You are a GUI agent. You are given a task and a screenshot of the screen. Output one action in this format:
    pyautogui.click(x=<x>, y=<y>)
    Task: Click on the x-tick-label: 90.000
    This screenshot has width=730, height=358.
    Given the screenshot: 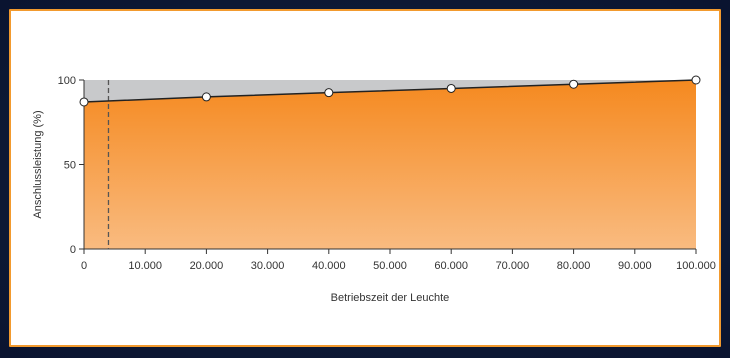 What is the action you would take?
    pyautogui.click(x=635, y=266)
    